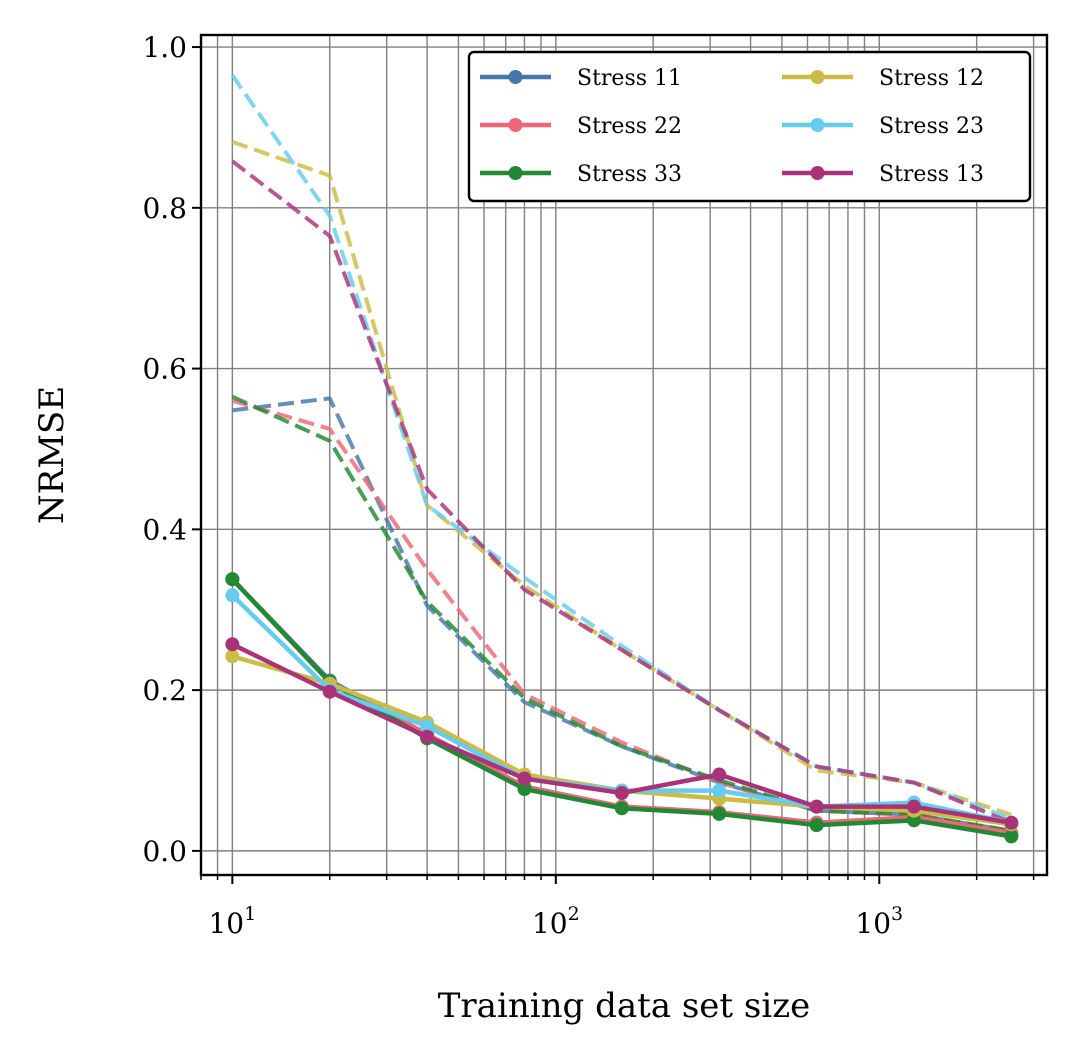 The height and width of the screenshot is (1060, 1078). I want to click on legend-item-stress-11: Stress 11, so click(581, 78).